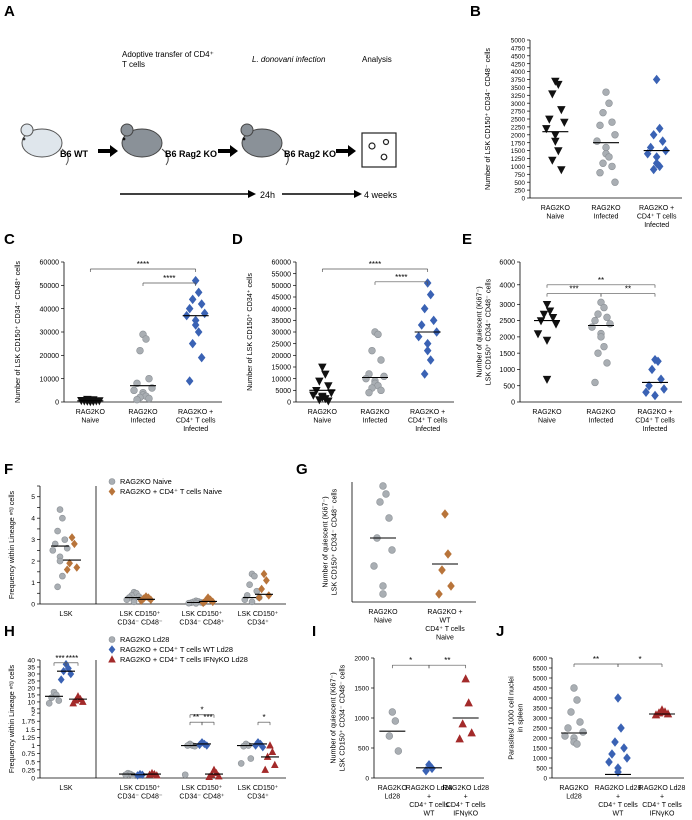 The width and height of the screenshot is (692, 820). Describe the element at coordinates (184, 659) in the screenshot. I see `legend-label: RAG2KO + CD4⁺ T cells IFNγKO Ld28` at that location.